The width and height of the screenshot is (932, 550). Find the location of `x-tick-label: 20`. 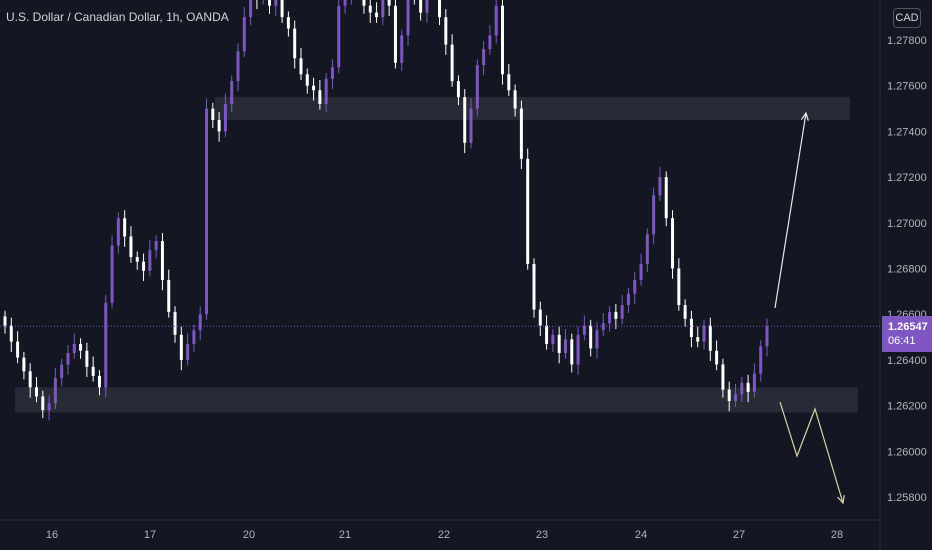

x-tick-label: 20 is located at coordinates (249, 535).